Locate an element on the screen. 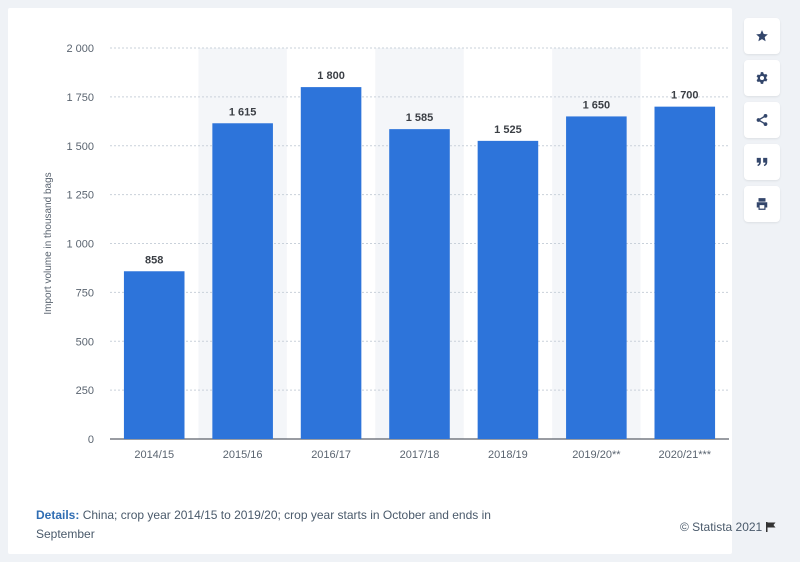  sidebar is located at coordinates (764, 123).